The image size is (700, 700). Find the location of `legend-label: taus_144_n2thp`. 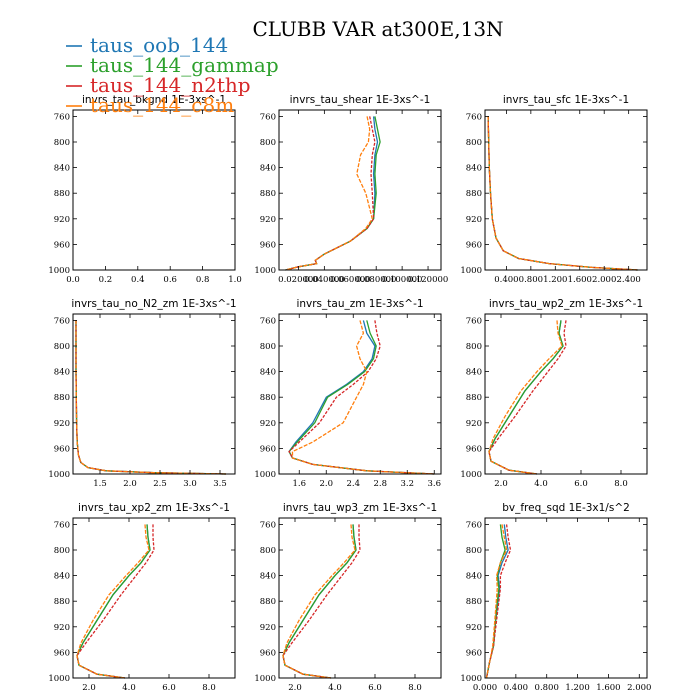

legend-label: taus_144_n2thp is located at coordinates (170, 85).